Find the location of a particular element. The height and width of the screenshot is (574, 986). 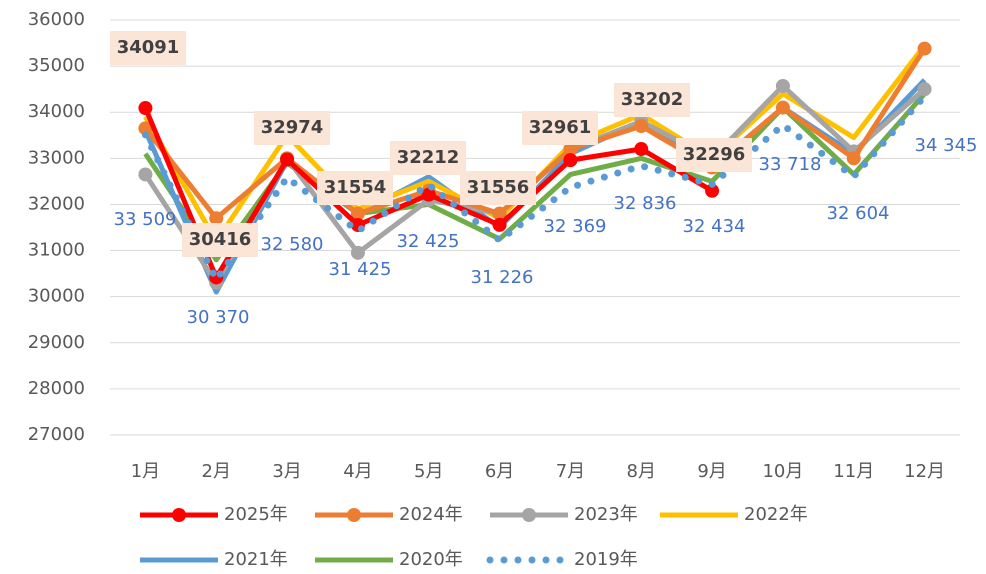

legend-label: 2019年 is located at coordinates (606, 559).